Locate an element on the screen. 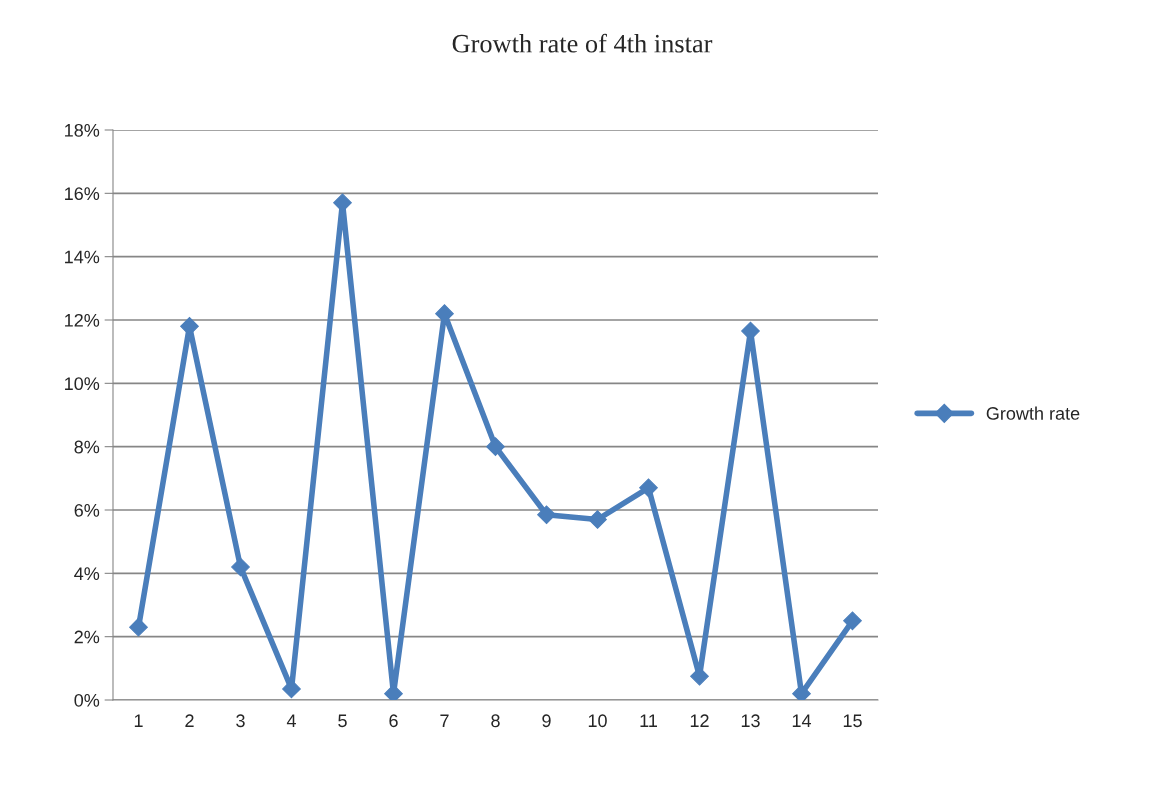  x-tick-label: 11 is located at coordinates (648, 720).